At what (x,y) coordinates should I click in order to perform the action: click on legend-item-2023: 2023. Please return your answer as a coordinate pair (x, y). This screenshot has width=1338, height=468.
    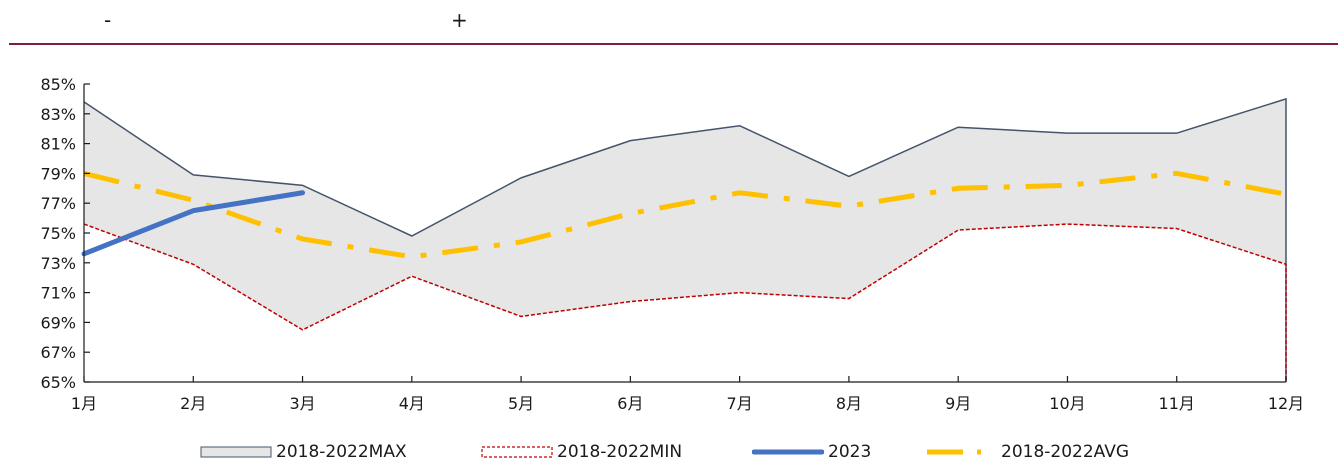
    Looking at the image, I should click on (811, 452).